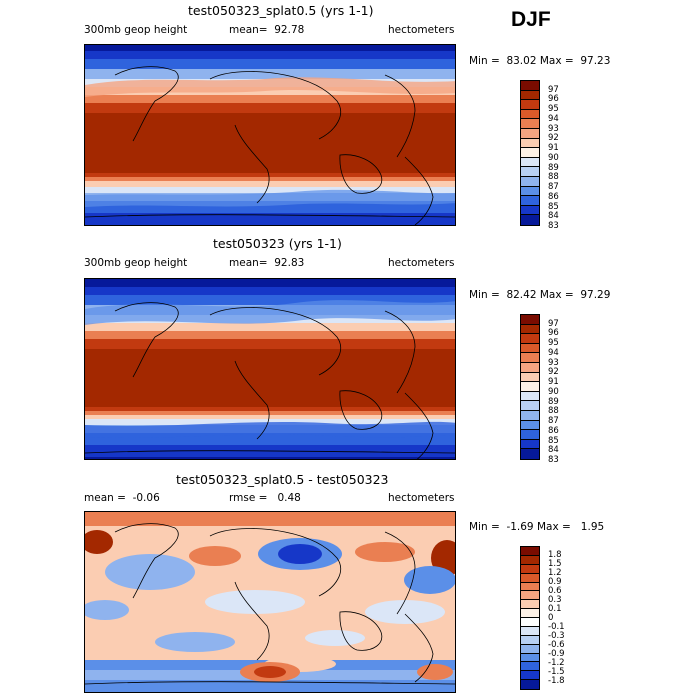  Describe the element at coordinates (122, 498) in the screenshot. I see `diff-mean-value: mean = -0.06` at that location.